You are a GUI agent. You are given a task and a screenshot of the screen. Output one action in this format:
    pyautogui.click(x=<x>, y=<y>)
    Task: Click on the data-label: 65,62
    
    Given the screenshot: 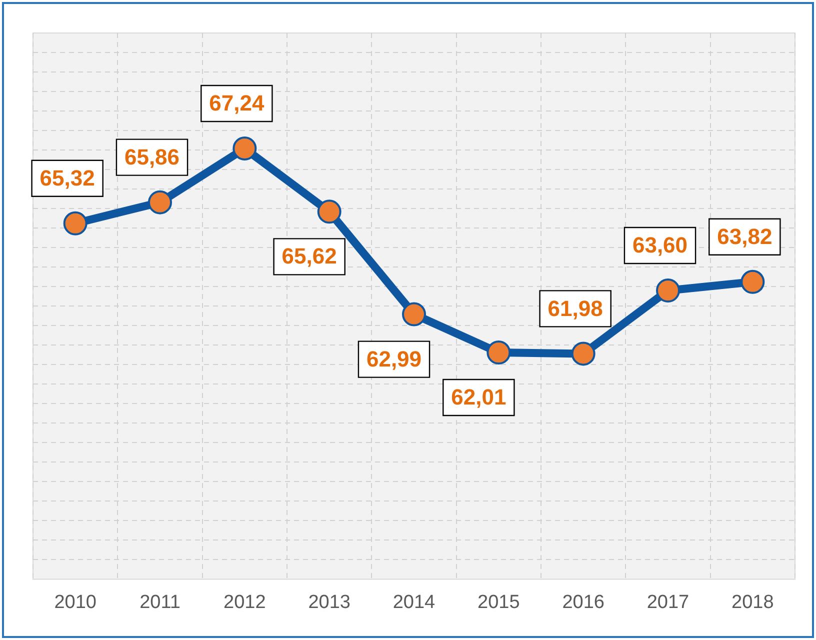 What is the action you would take?
    pyautogui.click(x=309, y=256)
    